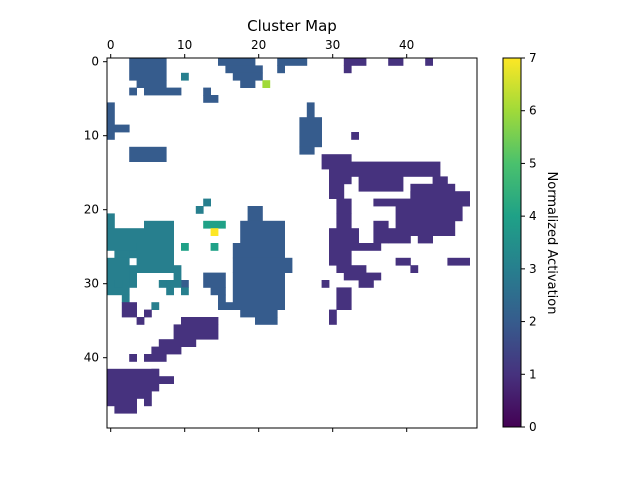  Describe the element at coordinates (529, 242) in the screenshot. I see `colorbar-ticks: 0 1 2 3 4 5 6 7` at that location.